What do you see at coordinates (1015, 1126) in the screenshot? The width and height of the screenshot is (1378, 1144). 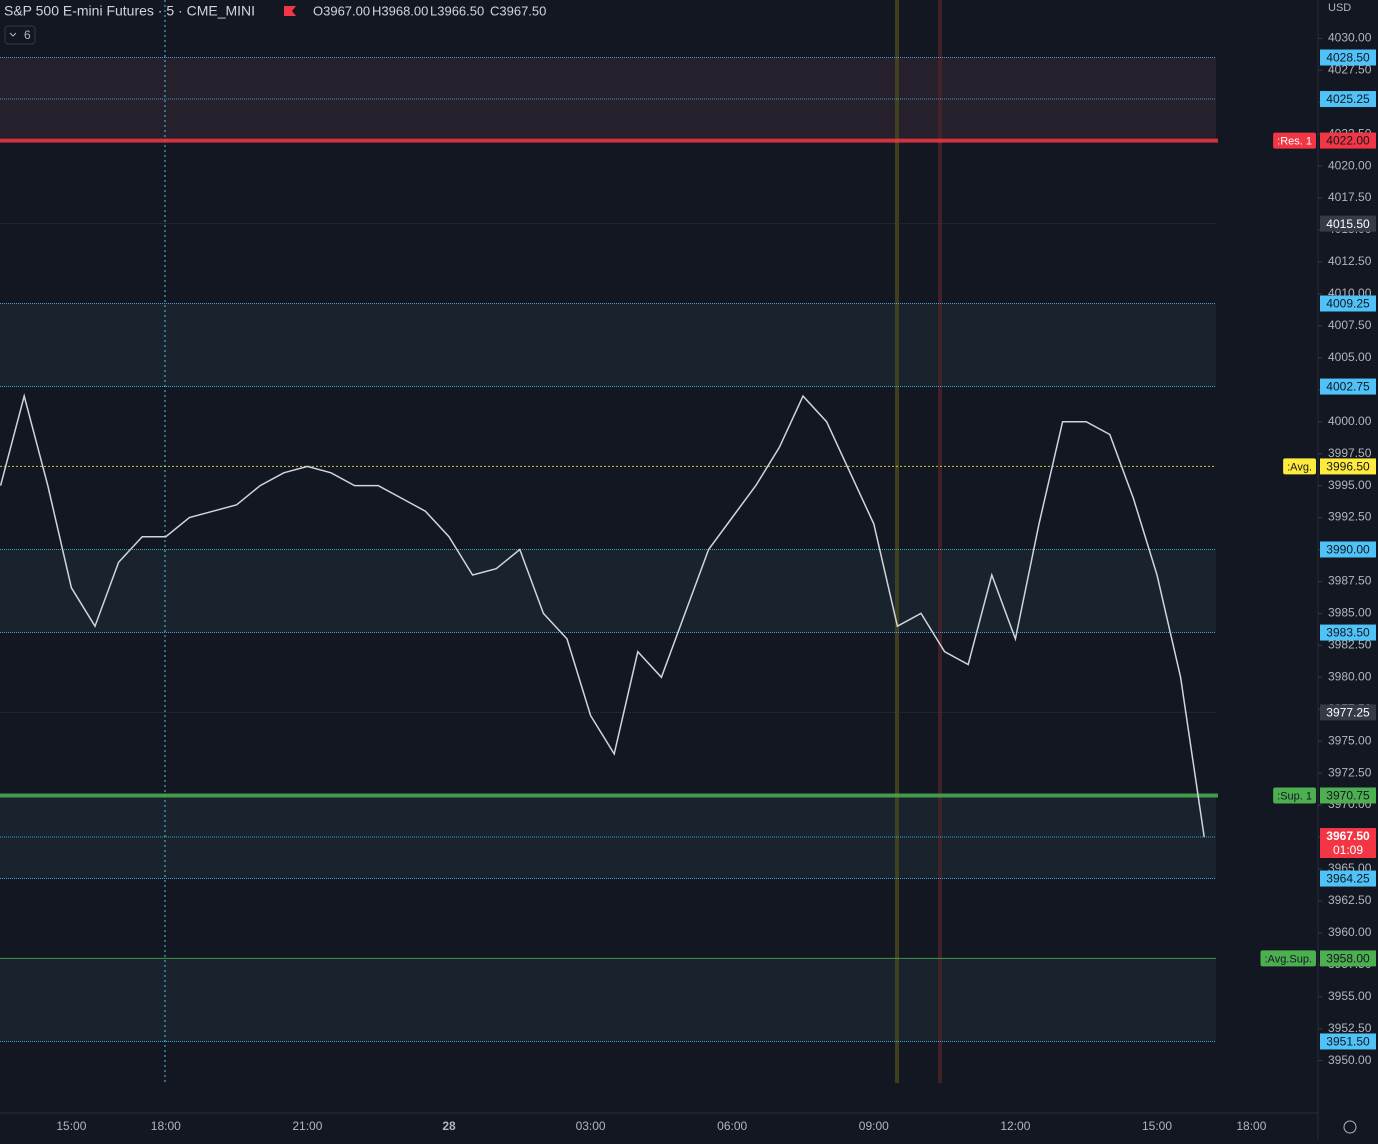 I see `x-tick-label: 12:00` at bounding box center [1015, 1126].